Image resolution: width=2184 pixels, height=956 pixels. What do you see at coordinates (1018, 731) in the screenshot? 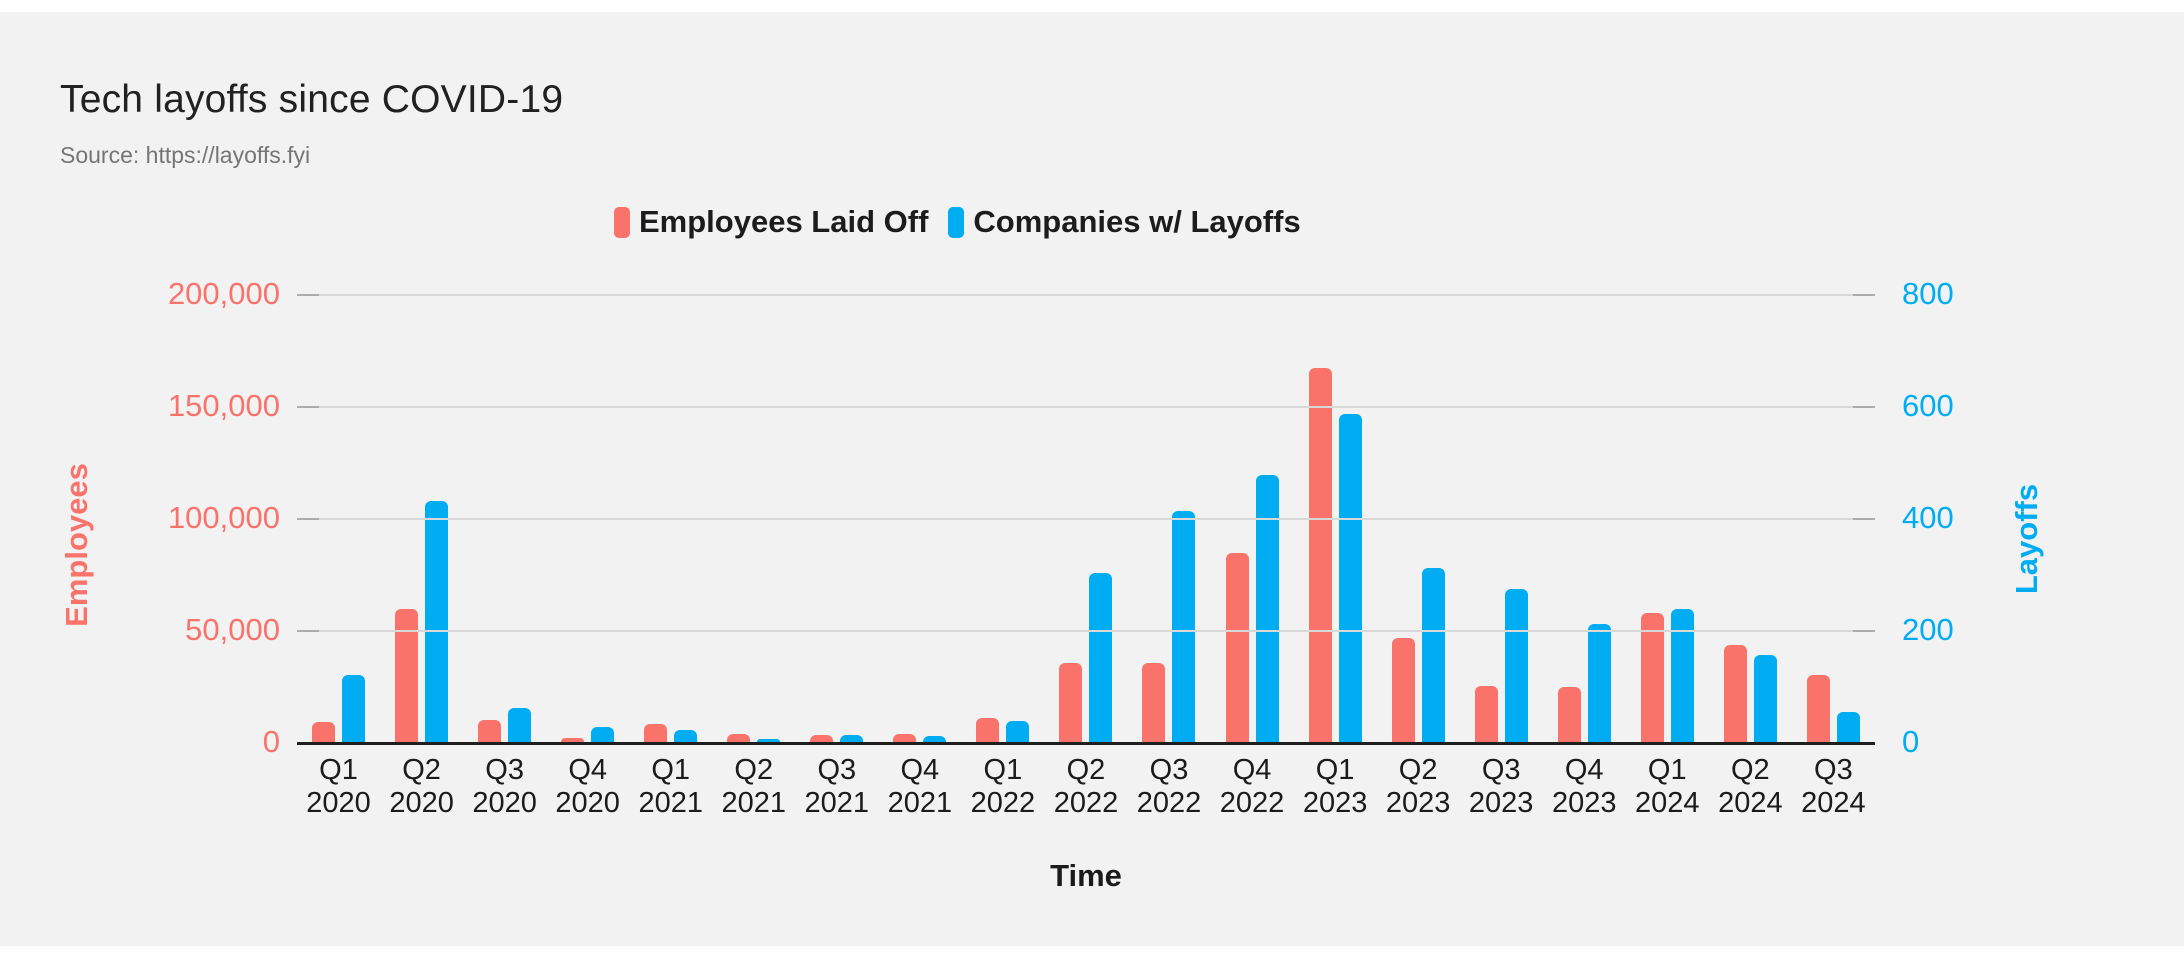
I see `bar-companies-q1-2022` at bounding box center [1018, 731].